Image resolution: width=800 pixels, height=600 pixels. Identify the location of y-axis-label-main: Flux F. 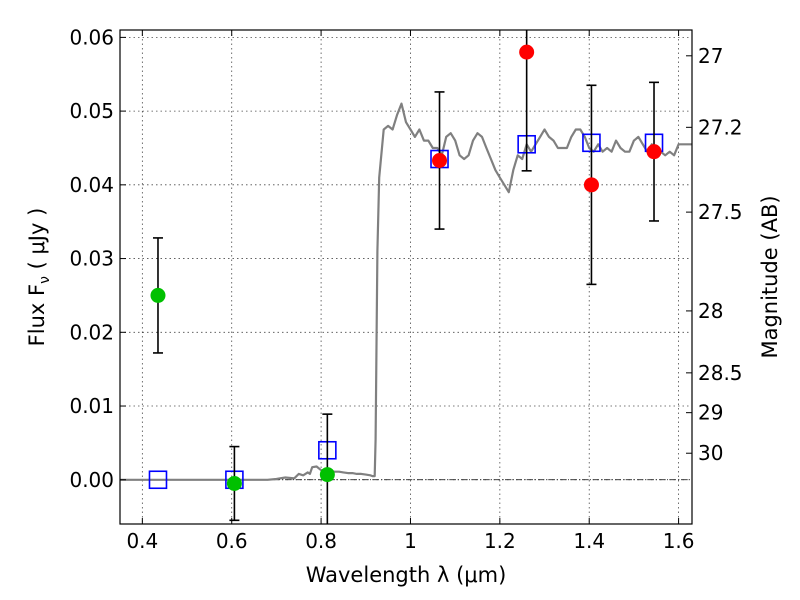
(37, 315).